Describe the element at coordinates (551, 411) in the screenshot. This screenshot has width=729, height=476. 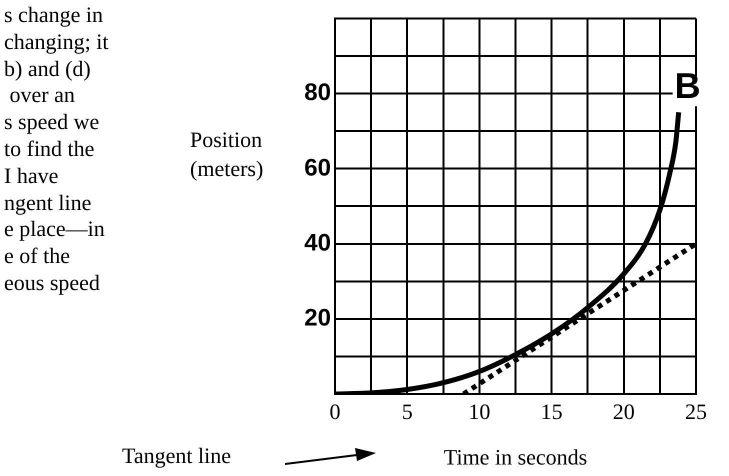
I see `x-tick-label: 15` at that location.